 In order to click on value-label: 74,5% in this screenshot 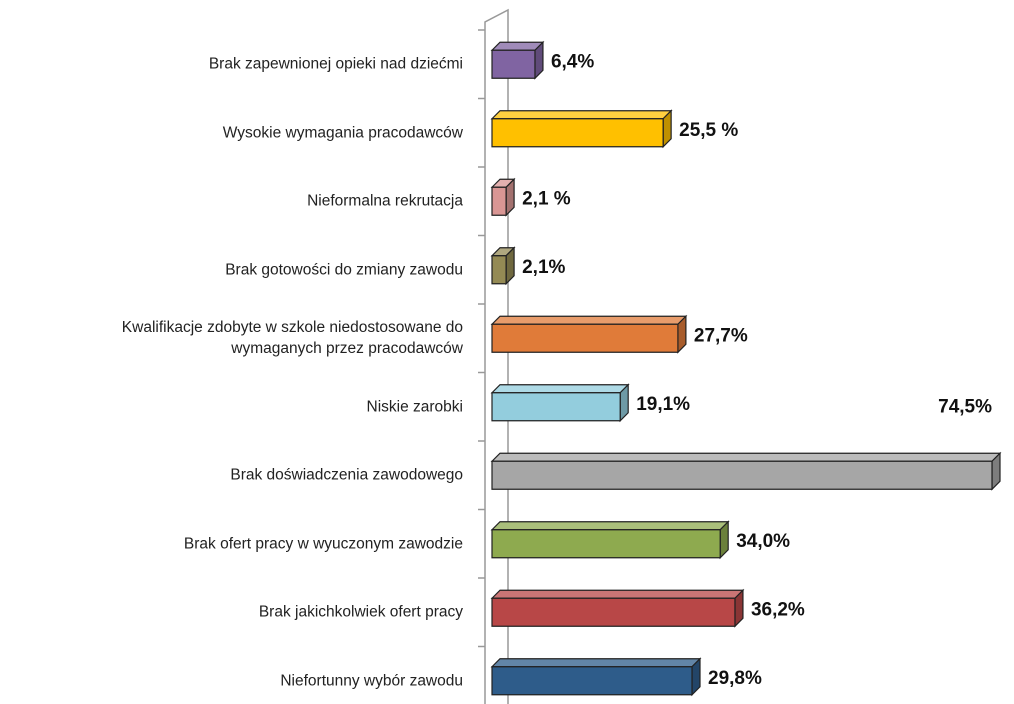, I will do `click(965, 406)`.